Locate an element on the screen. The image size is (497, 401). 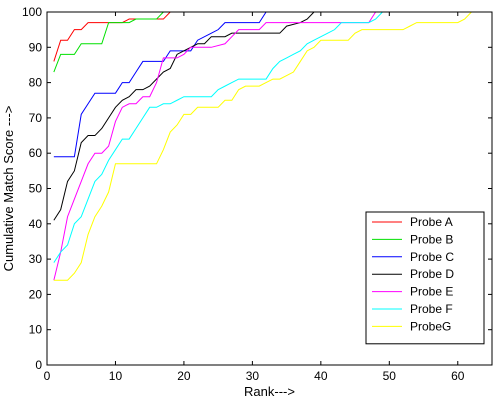
x-tick-label: 40 is located at coordinates (321, 376).